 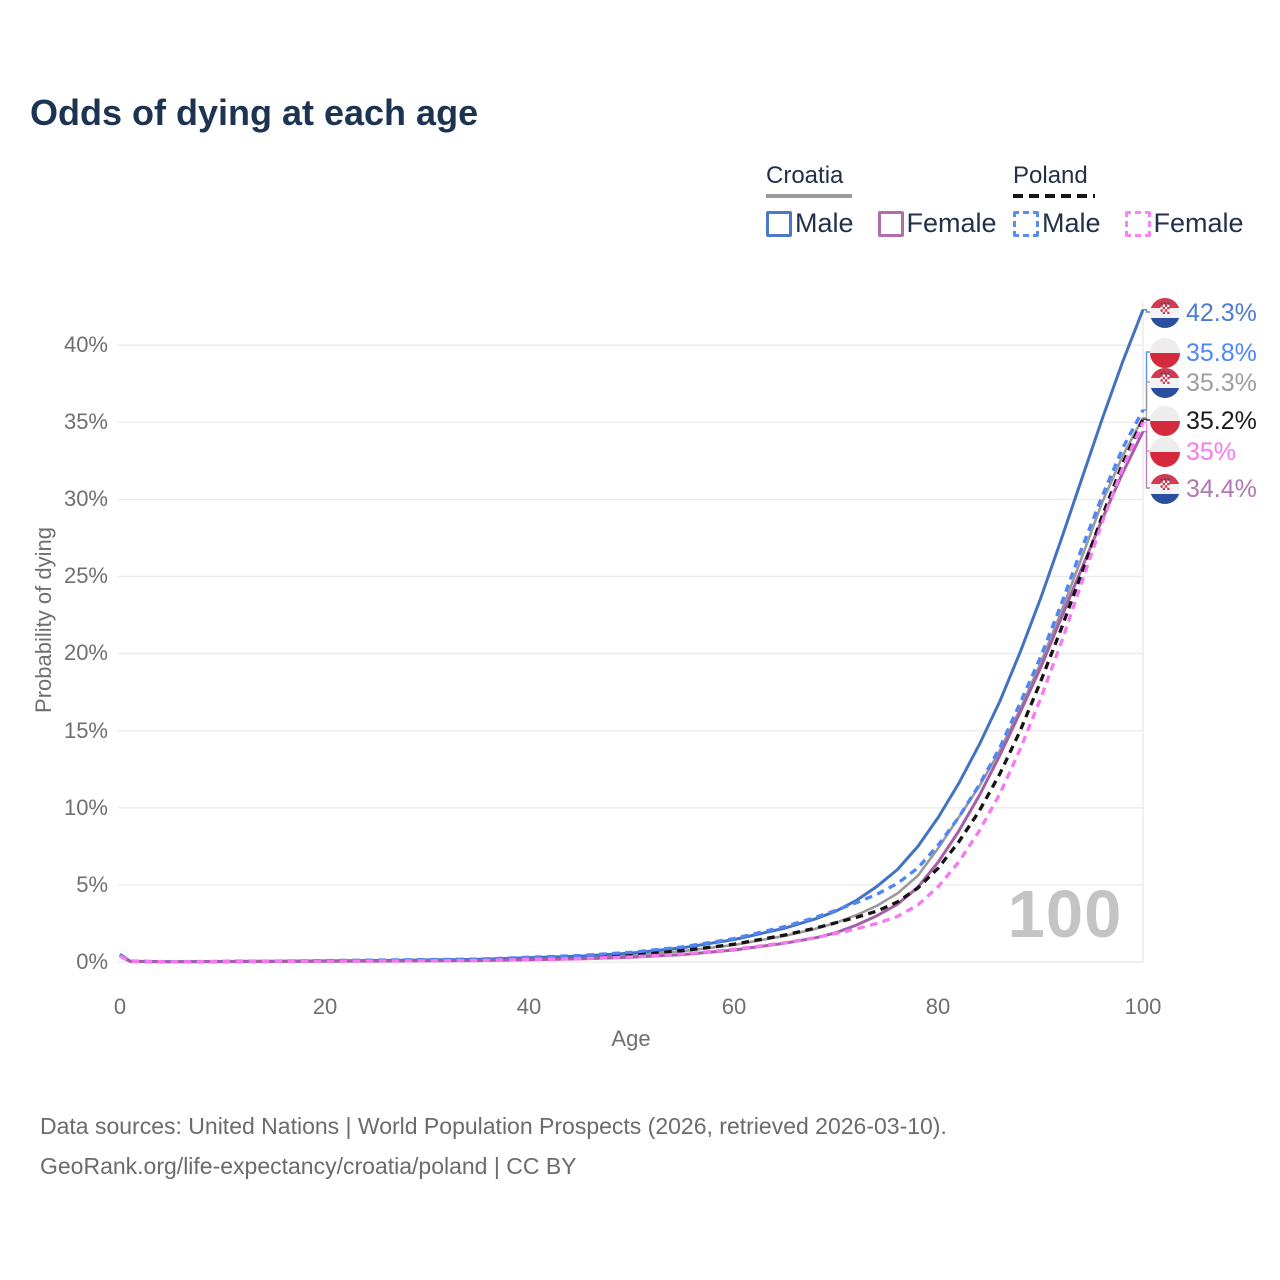 I want to click on end-label-poland-female: 35%, so click(x=1193, y=452).